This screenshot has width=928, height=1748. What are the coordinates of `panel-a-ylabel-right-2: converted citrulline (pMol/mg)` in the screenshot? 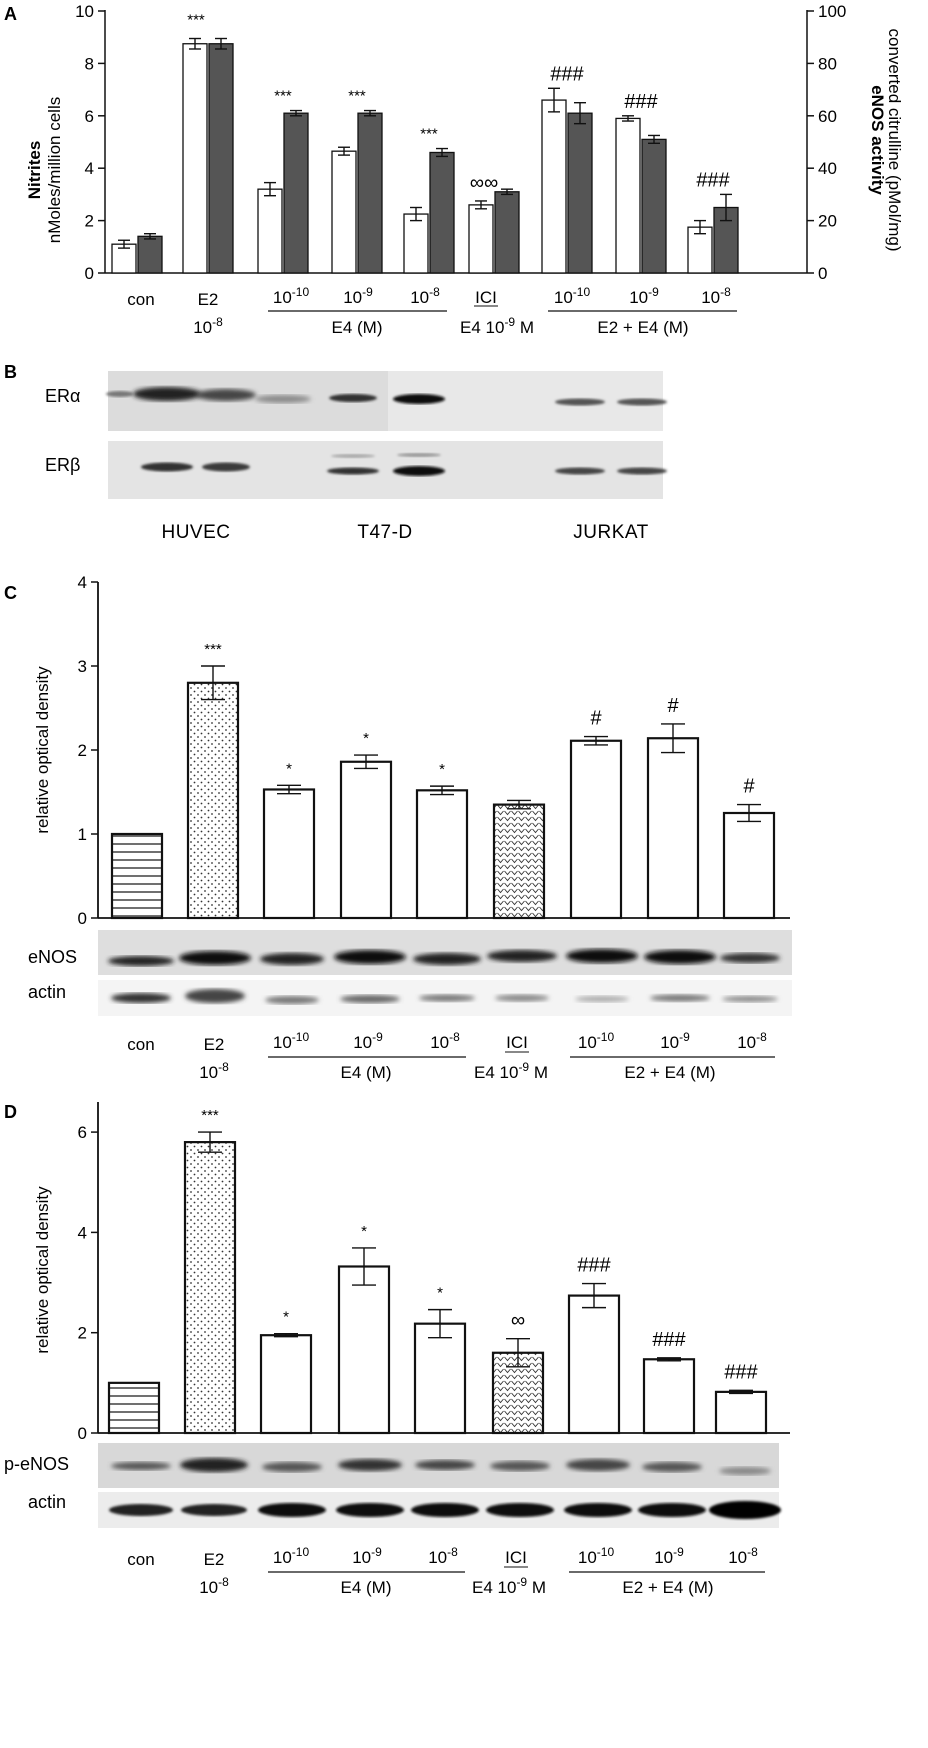 It's located at (894, 140).